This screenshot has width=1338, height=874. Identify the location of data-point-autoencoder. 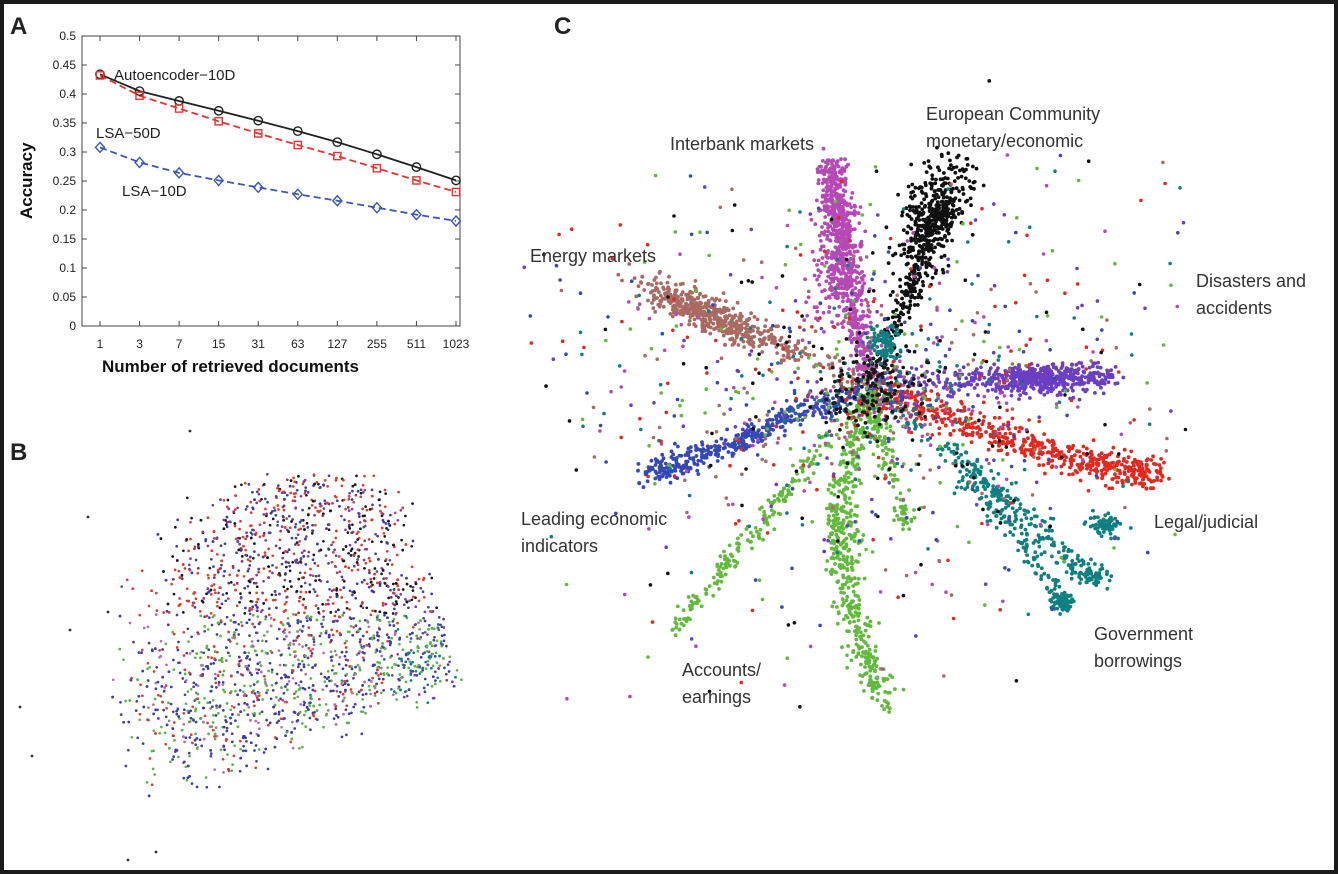
(139, 91).